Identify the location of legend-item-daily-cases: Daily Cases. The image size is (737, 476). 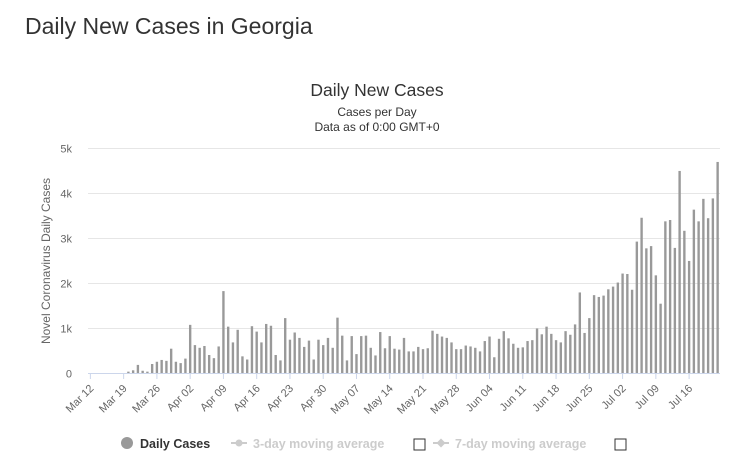
(165, 444).